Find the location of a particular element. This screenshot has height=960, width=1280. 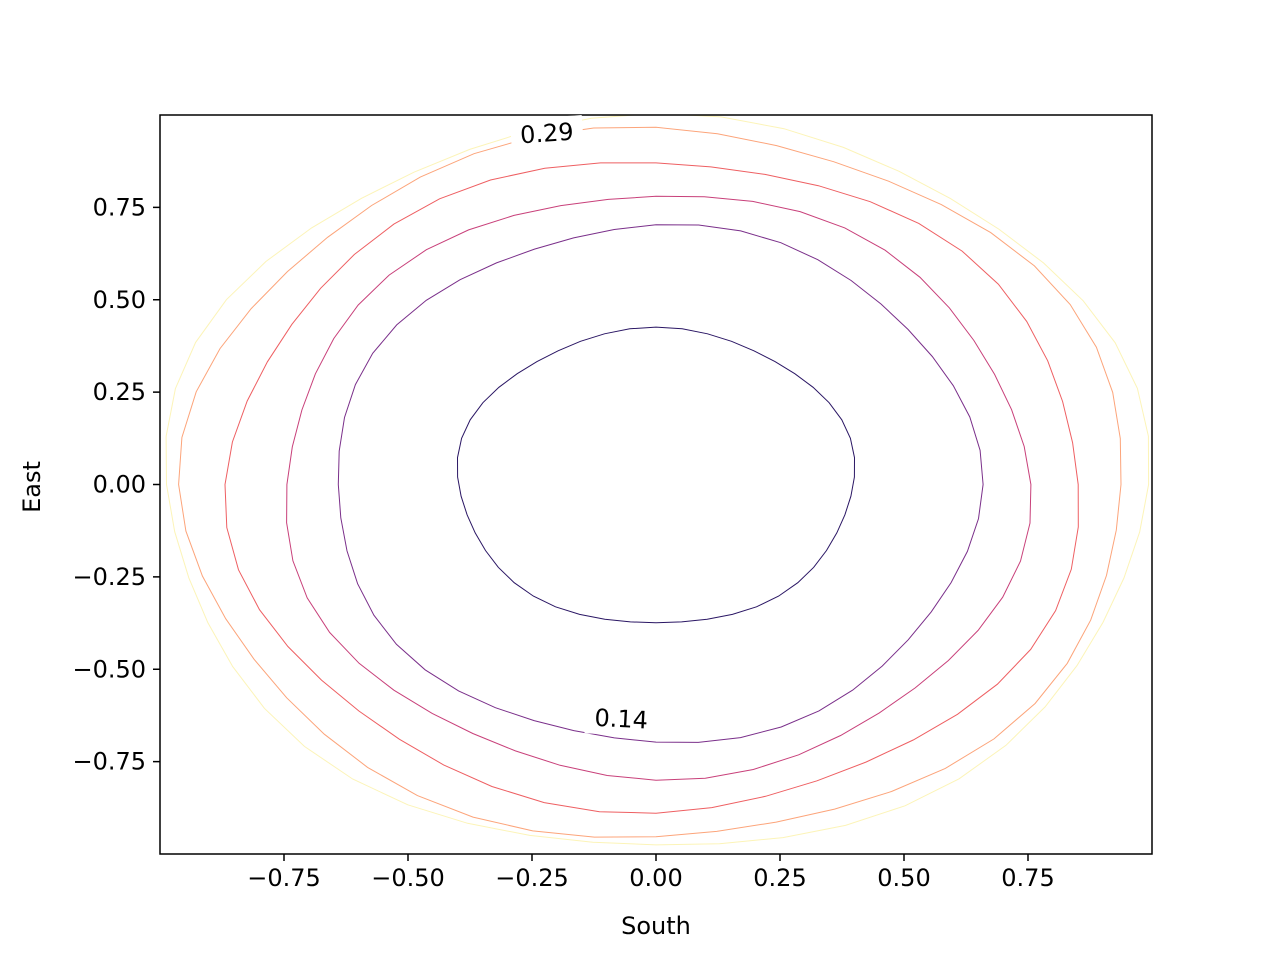

contour-label-1: 0.29 is located at coordinates (546, 133).